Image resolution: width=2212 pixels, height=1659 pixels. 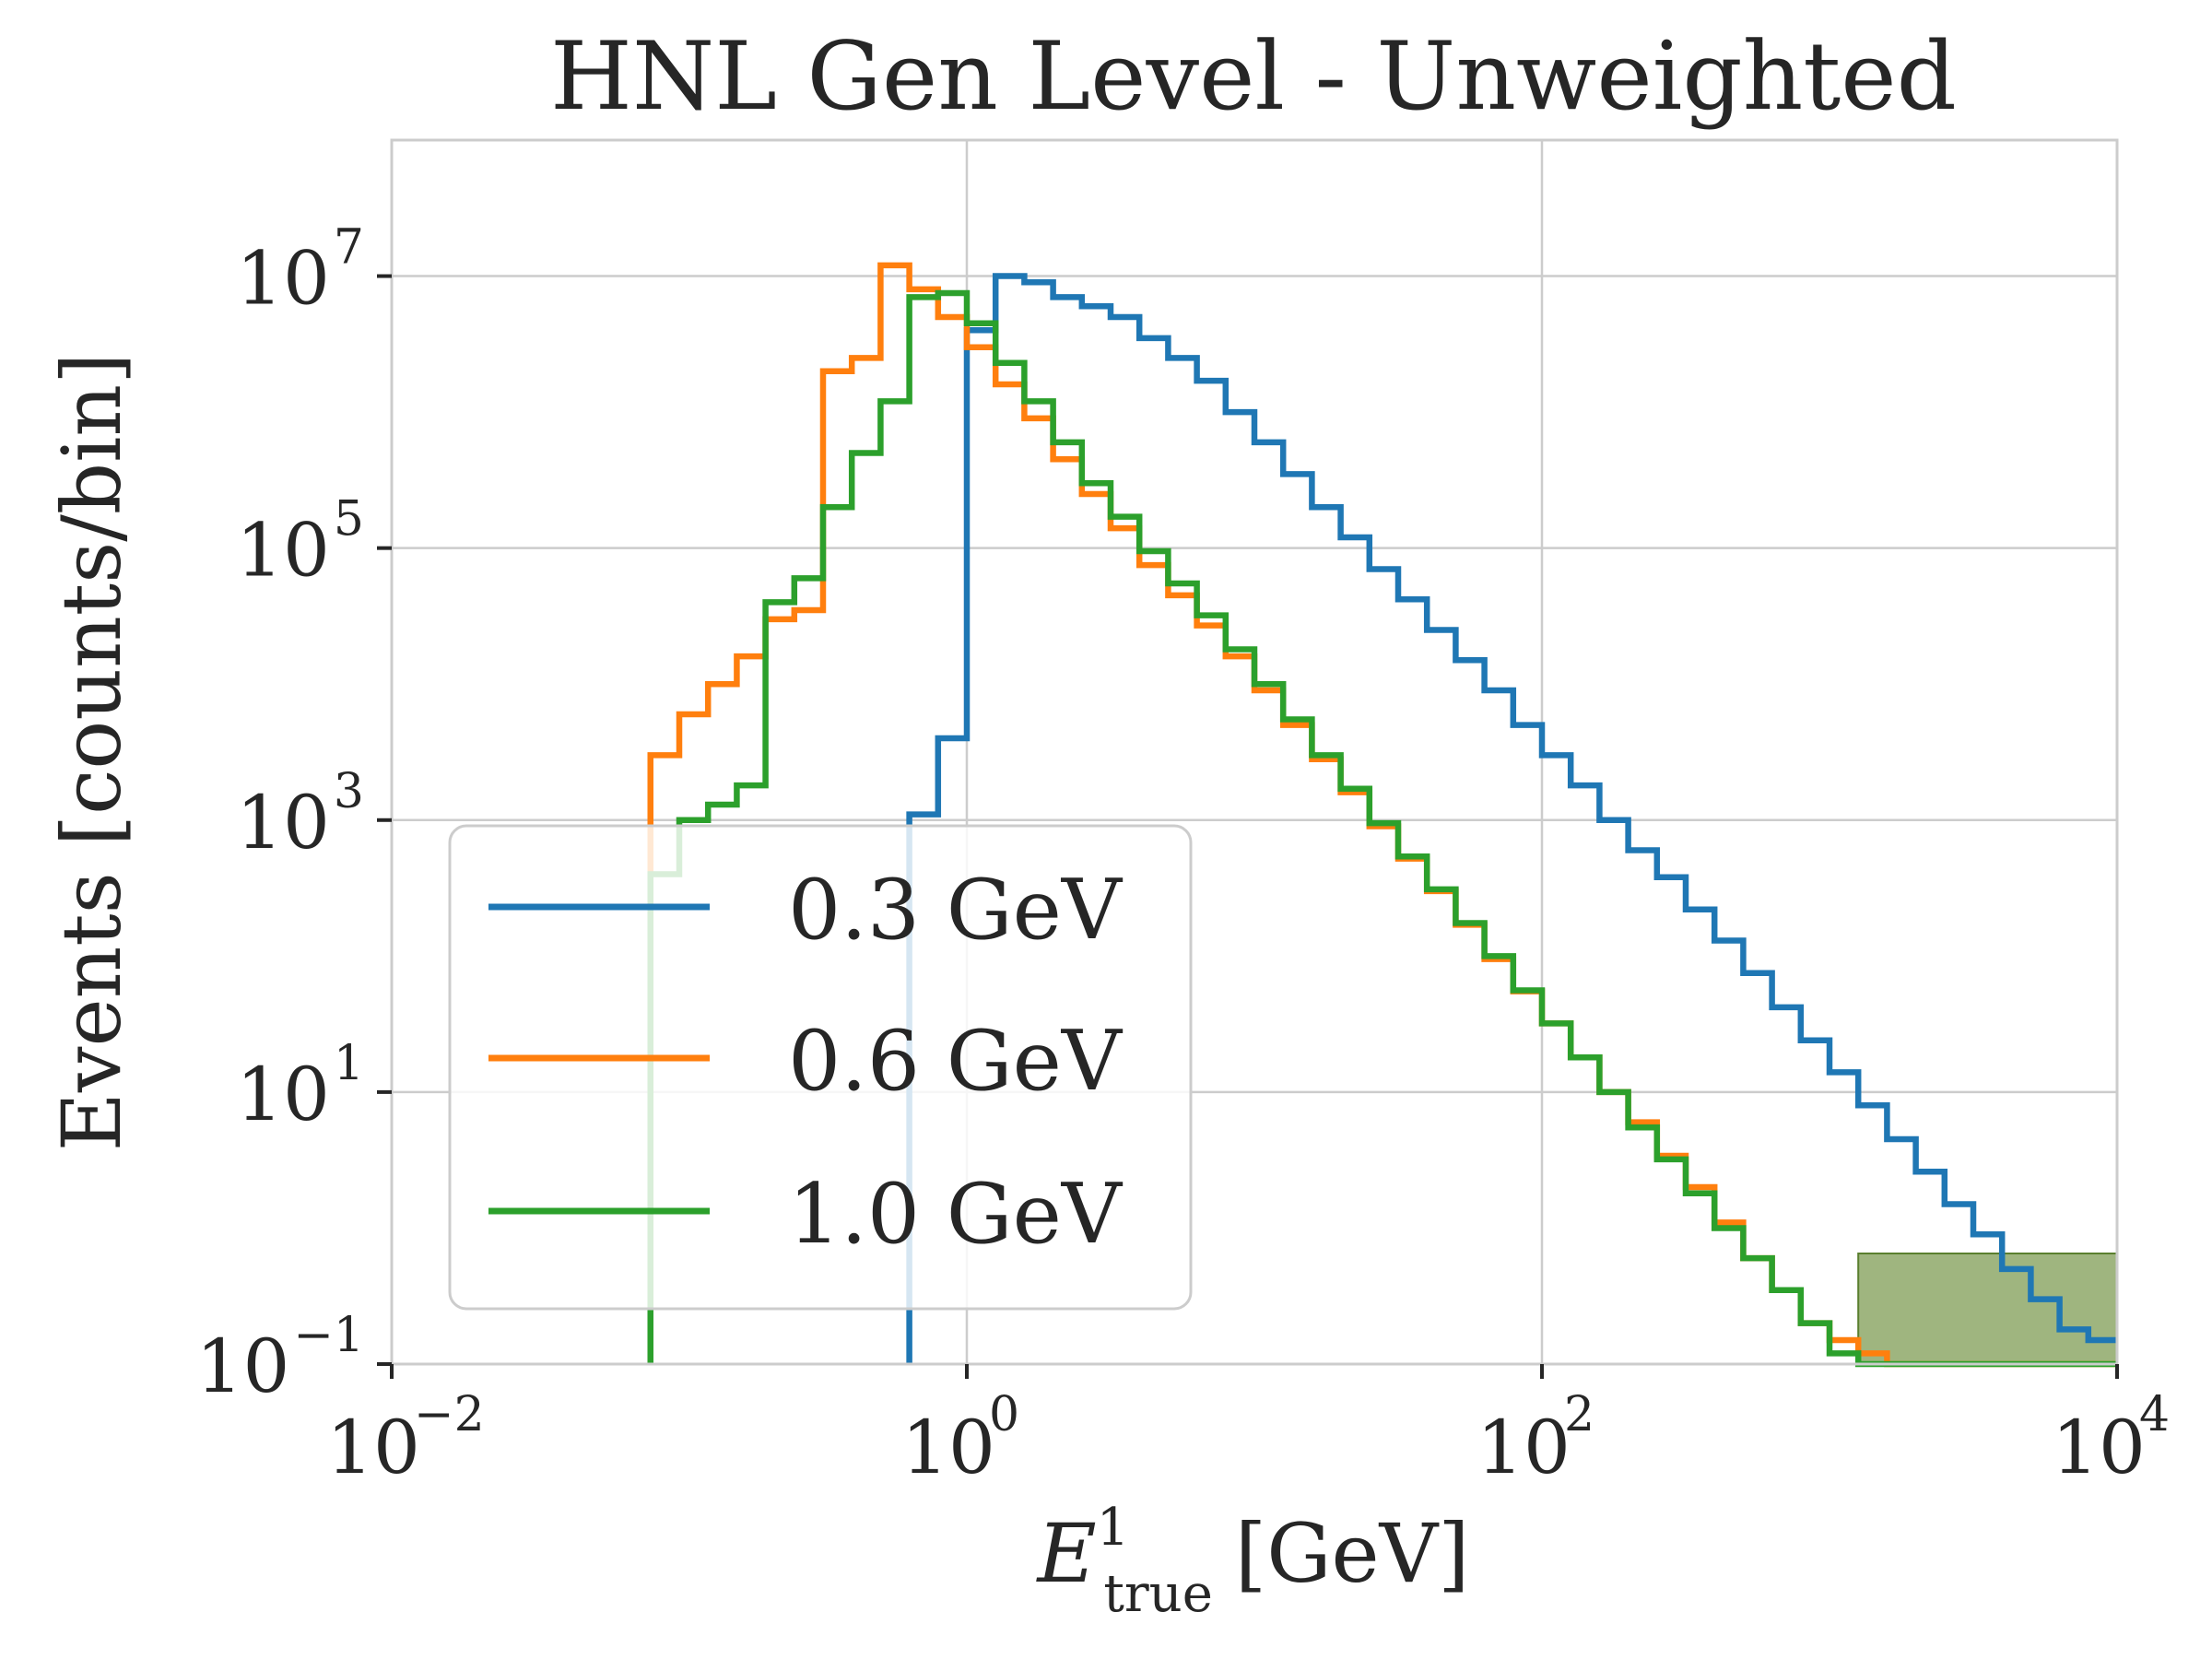 What do you see at coordinates (956, 1061) in the screenshot?
I see `legend-label-0-6-gev: 0.6 GeV` at bounding box center [956, 1061].